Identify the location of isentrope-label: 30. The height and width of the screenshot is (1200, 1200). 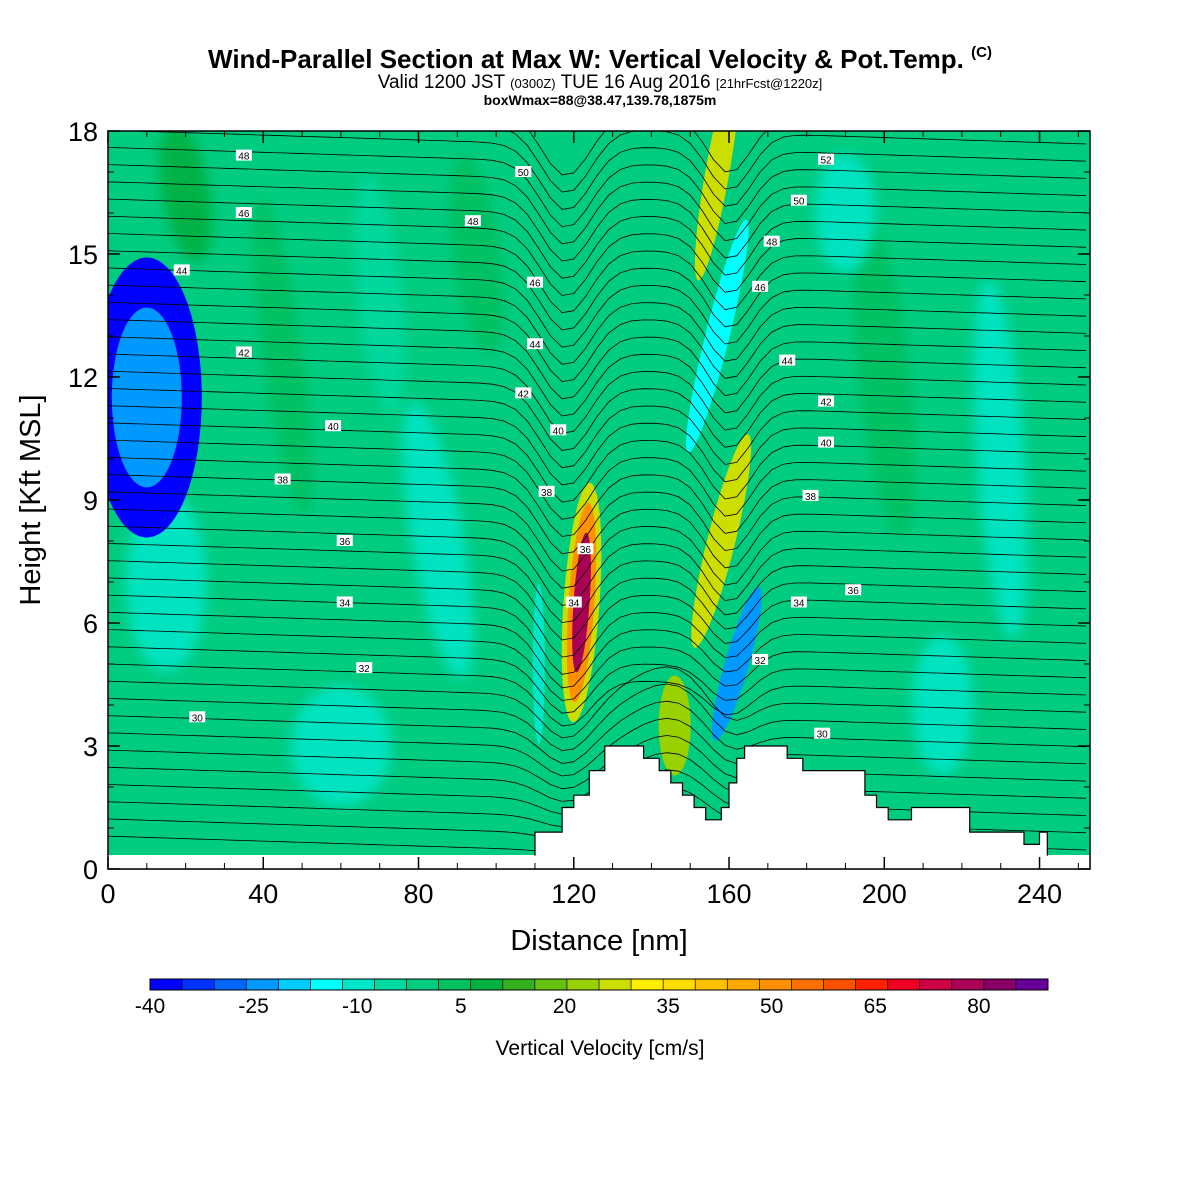
(822, 734).